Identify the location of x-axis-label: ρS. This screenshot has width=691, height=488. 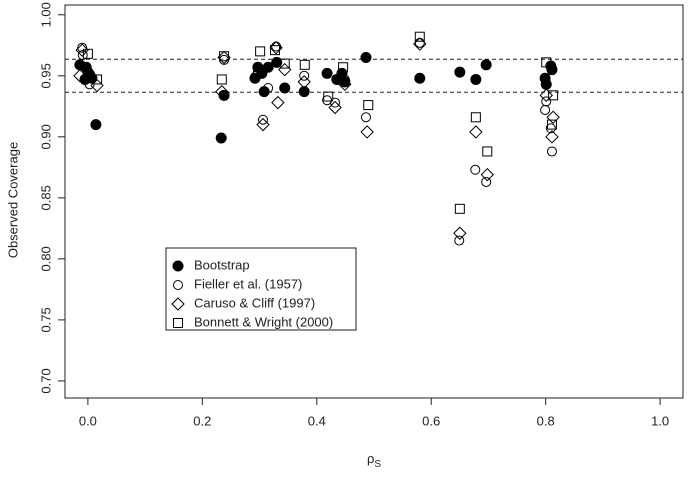
(374, 460).